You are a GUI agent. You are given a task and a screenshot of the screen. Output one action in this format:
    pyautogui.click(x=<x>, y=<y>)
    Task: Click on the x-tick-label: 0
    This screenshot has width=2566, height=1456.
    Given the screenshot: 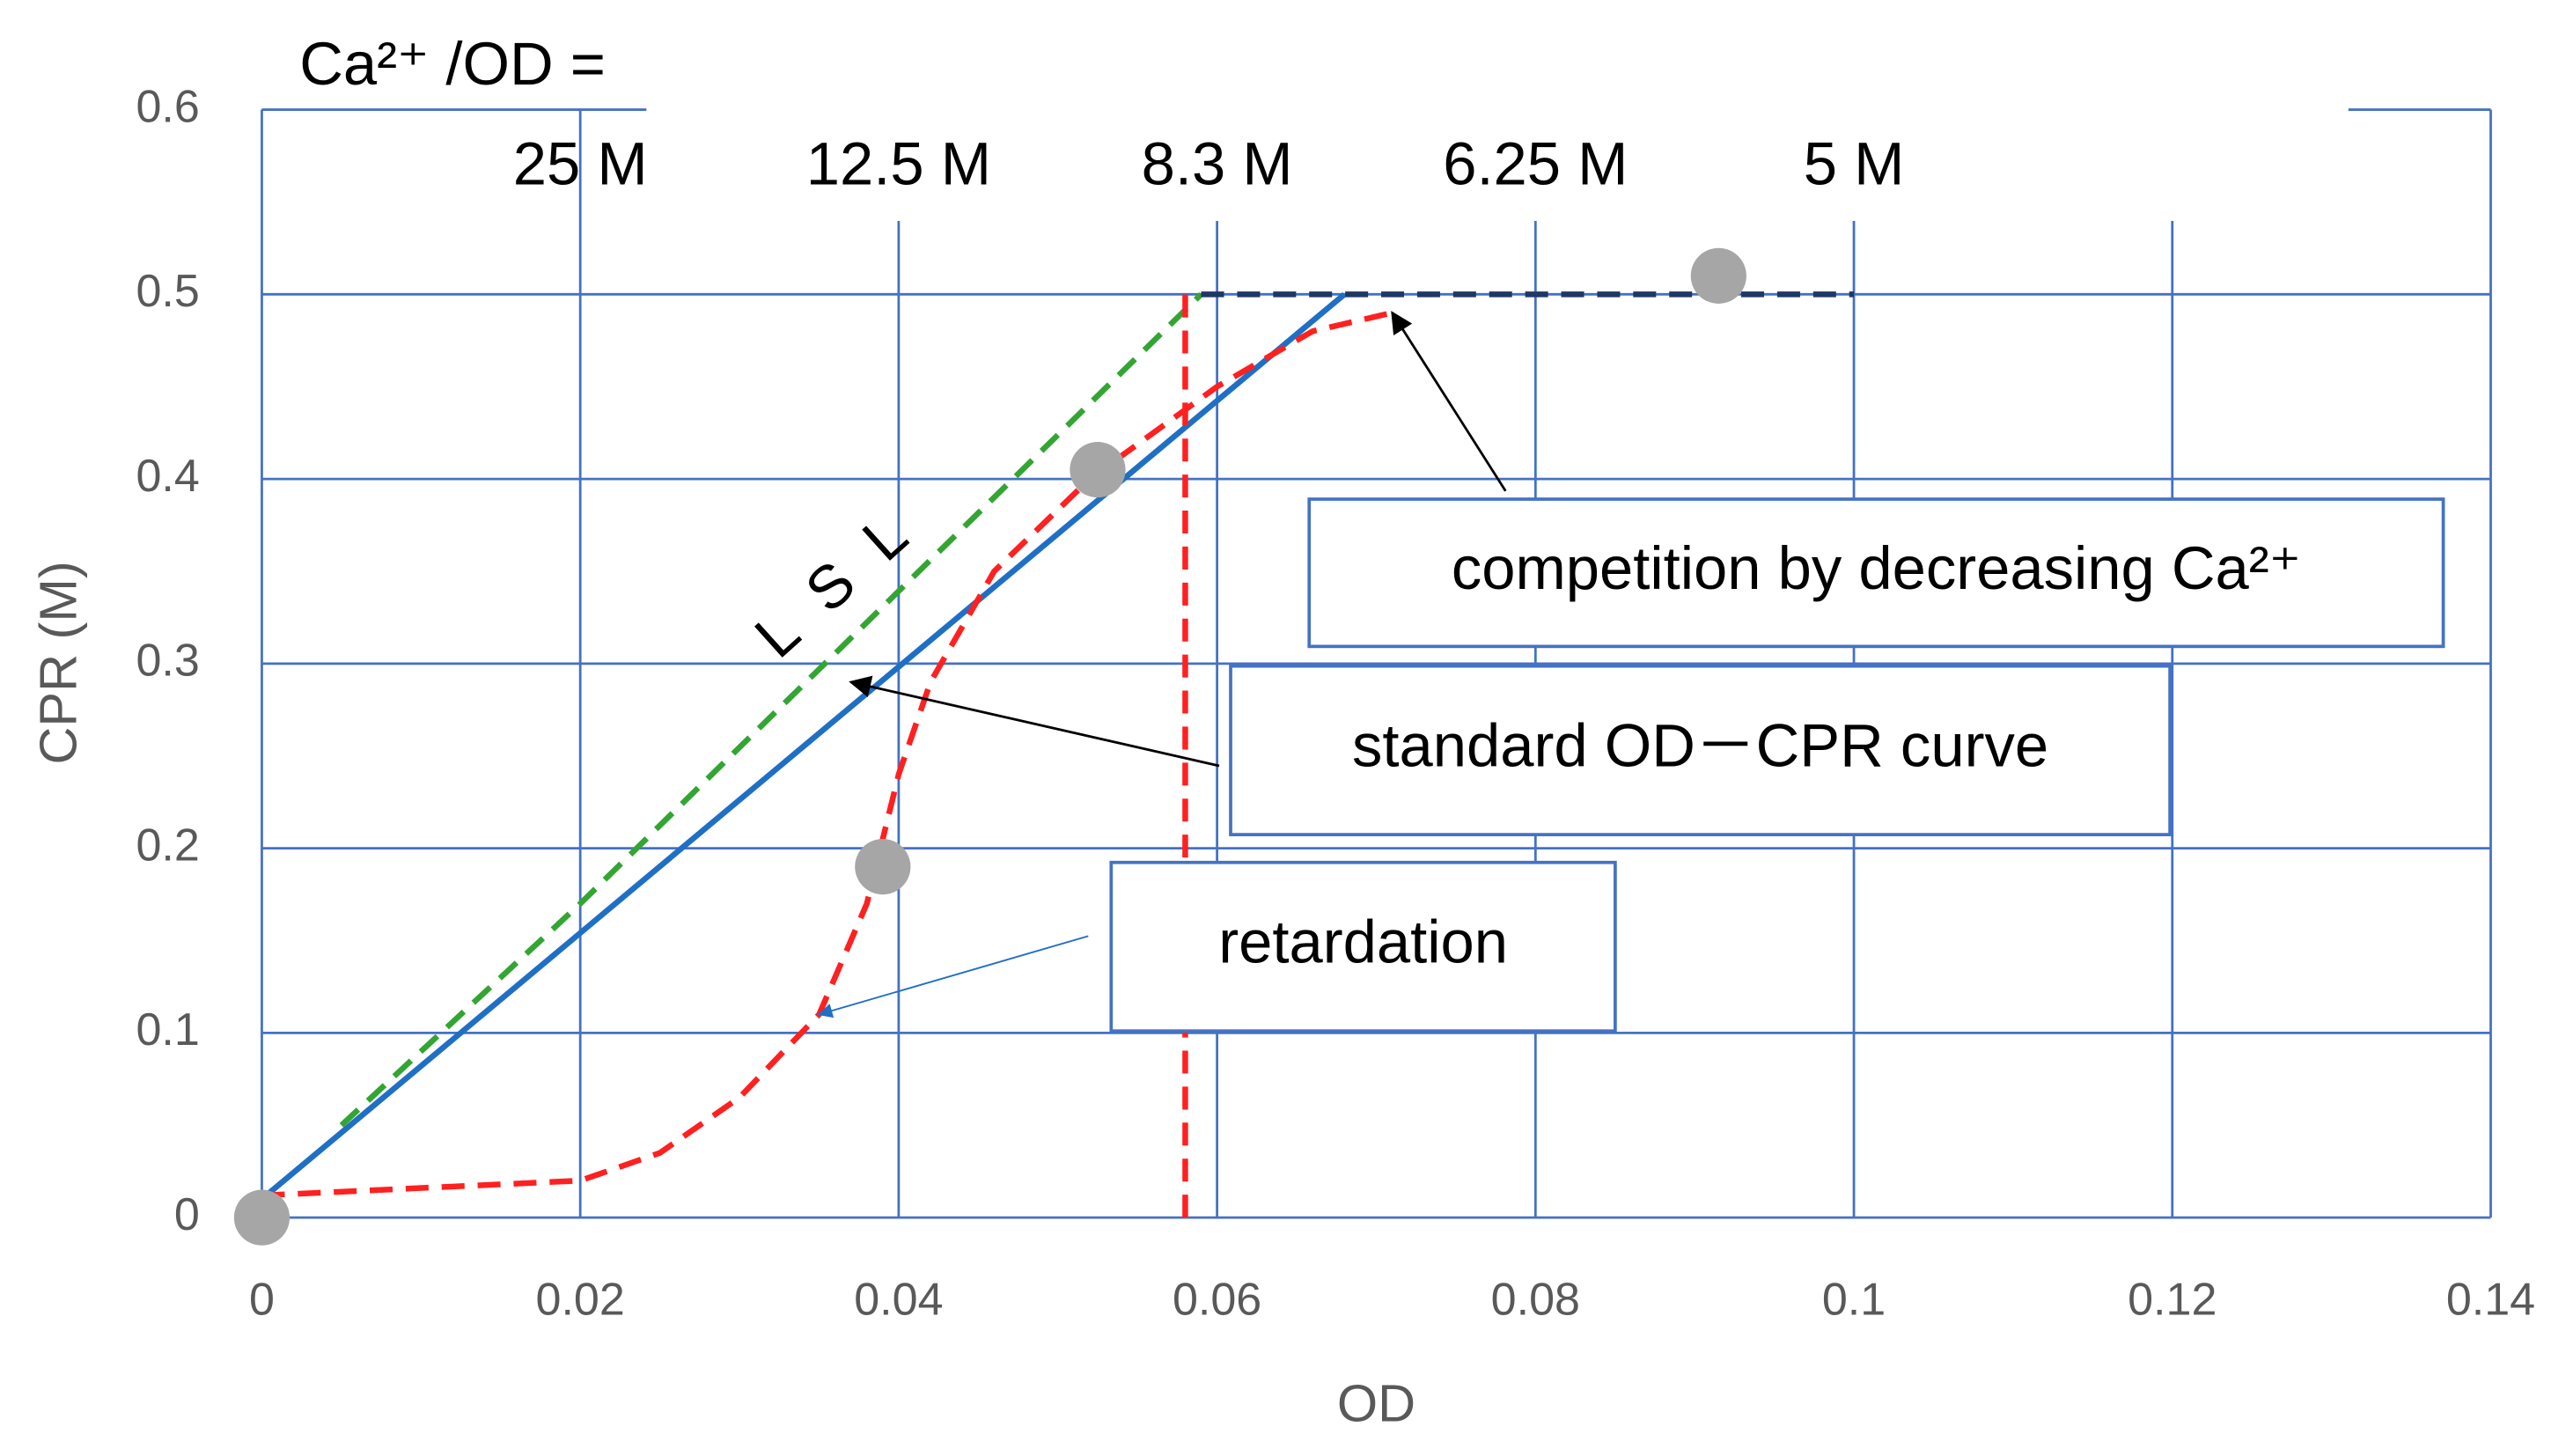 What is the action you would take?
    pyautogui.click(x=262, y=1300)
    